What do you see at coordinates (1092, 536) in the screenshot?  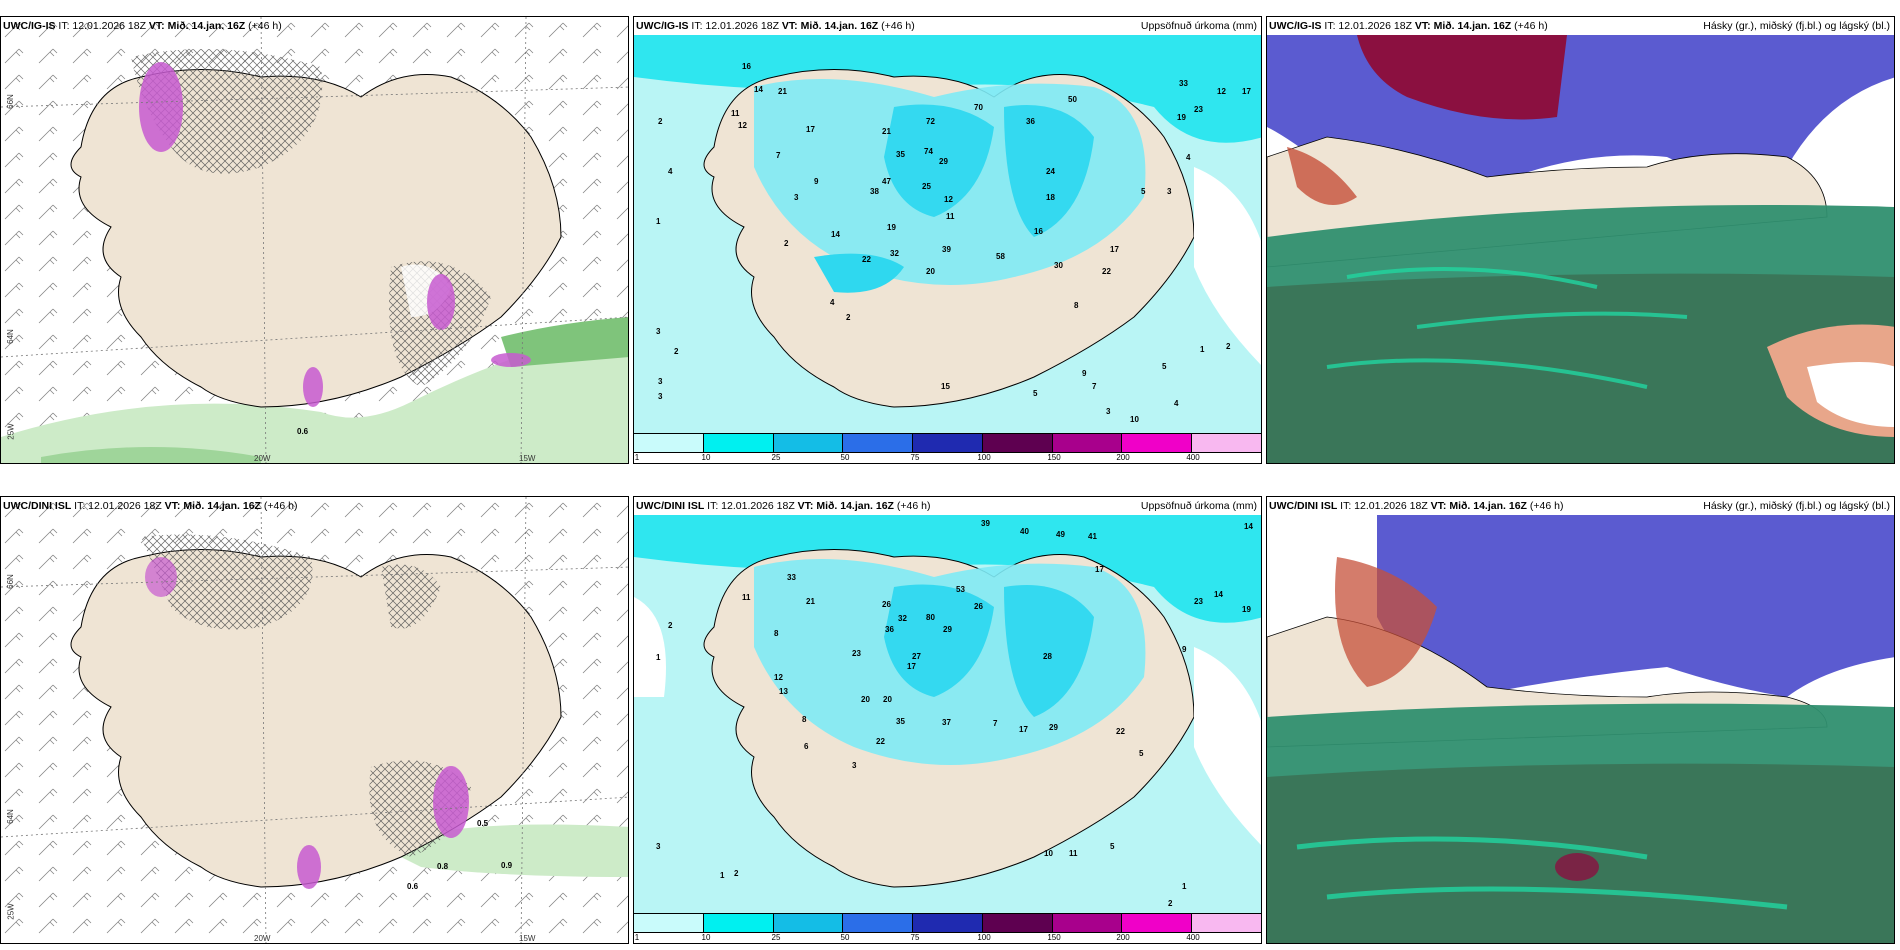 I see `precip-value: 41` at bounding box center [1092, 536].